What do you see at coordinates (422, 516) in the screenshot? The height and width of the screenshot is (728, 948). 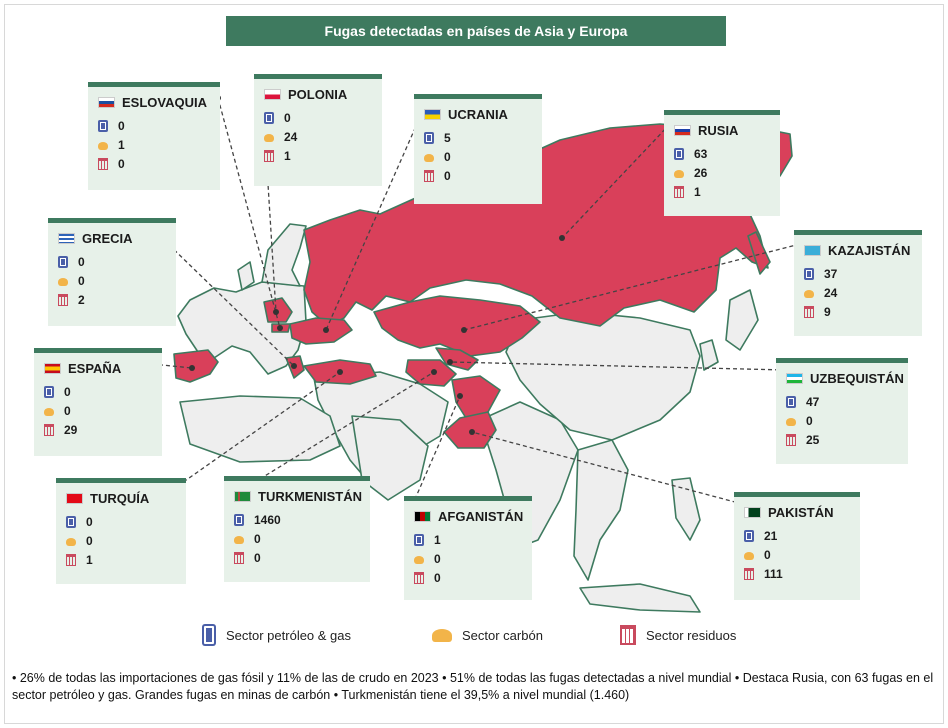 I see `afghanistan-flag-icon` at bounding box center [422, 516].